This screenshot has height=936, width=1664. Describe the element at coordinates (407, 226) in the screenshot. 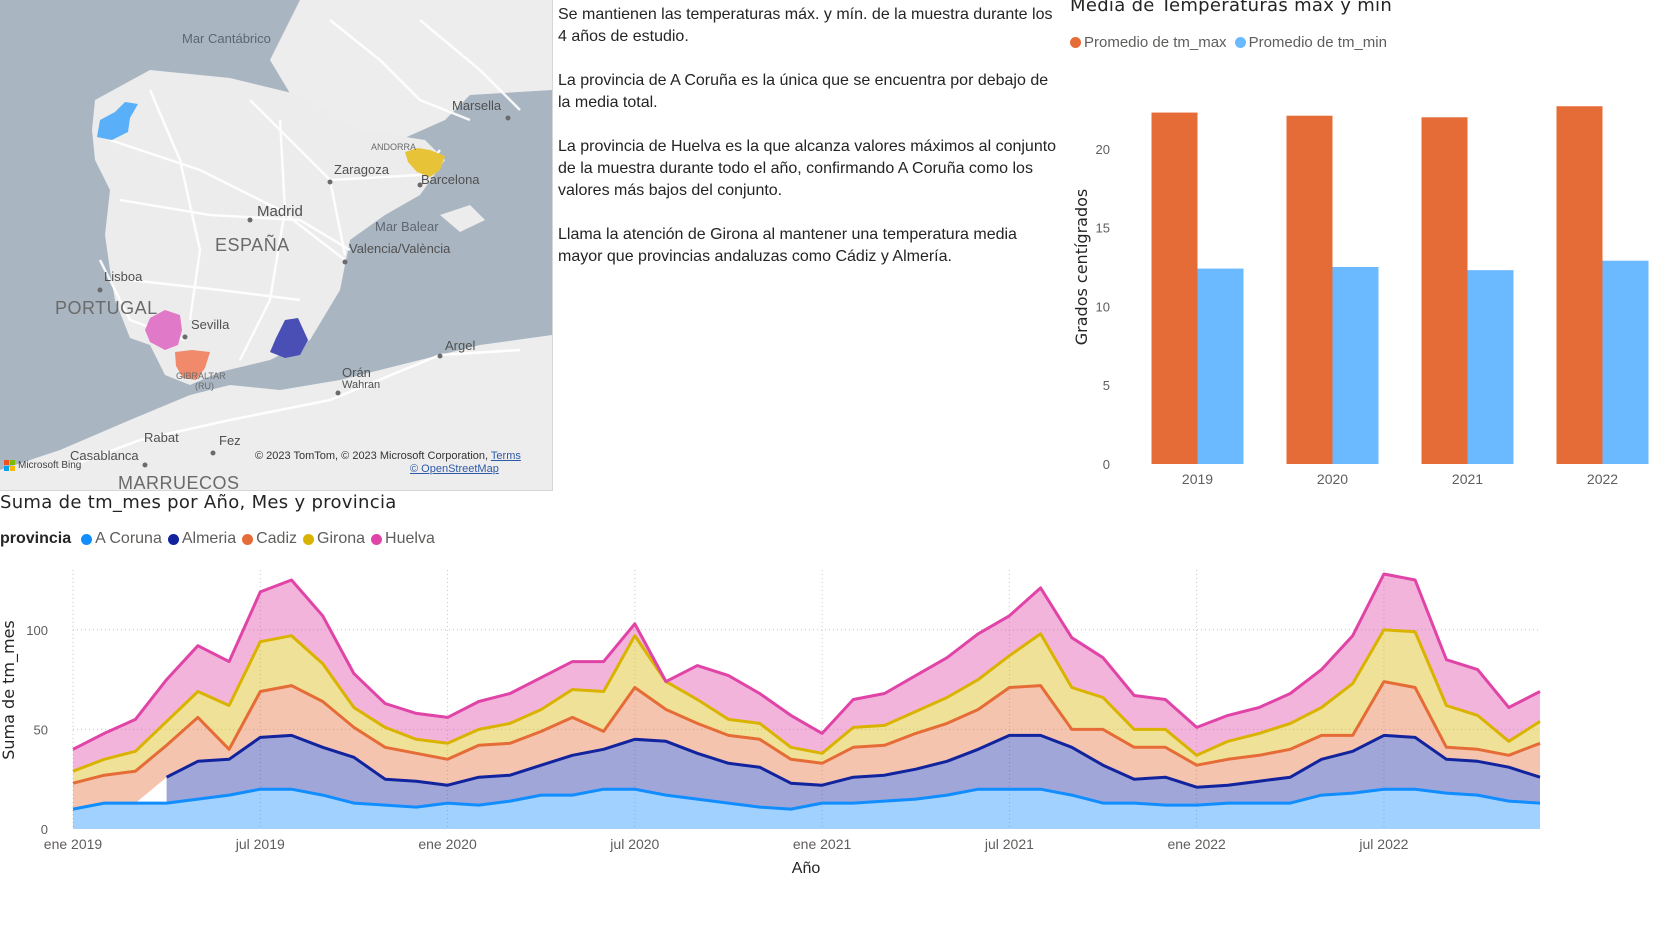

I see `map-label-mar-balear: Mar Balear` at that location.